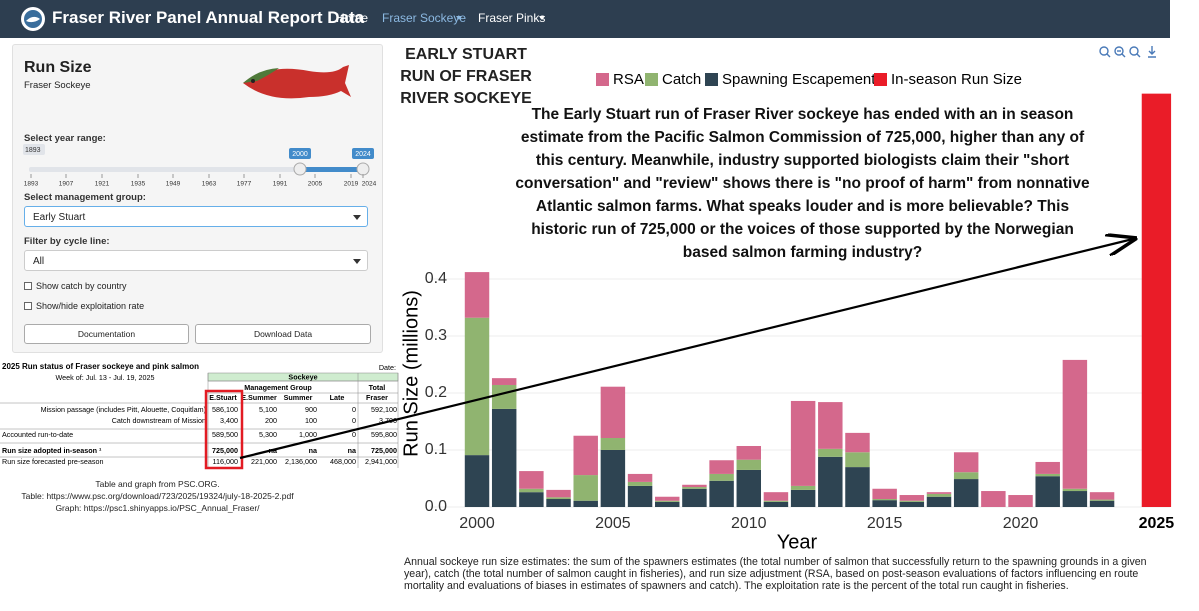 This screenshot has height=611, width=1199. What do you see at coordinates (337, 397) in the screenshot?
I see `column-header: Late` at bounding box center [337, 397].